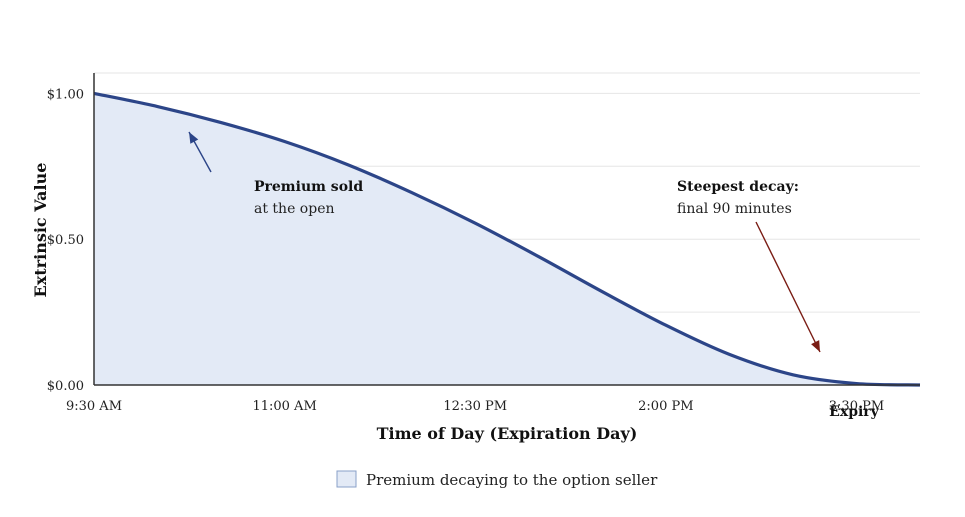 The image size is (965, 517). Describe the element at coordinates (194, 138) in the screenshot. I see `annotation-arrowhead-open` at that location.